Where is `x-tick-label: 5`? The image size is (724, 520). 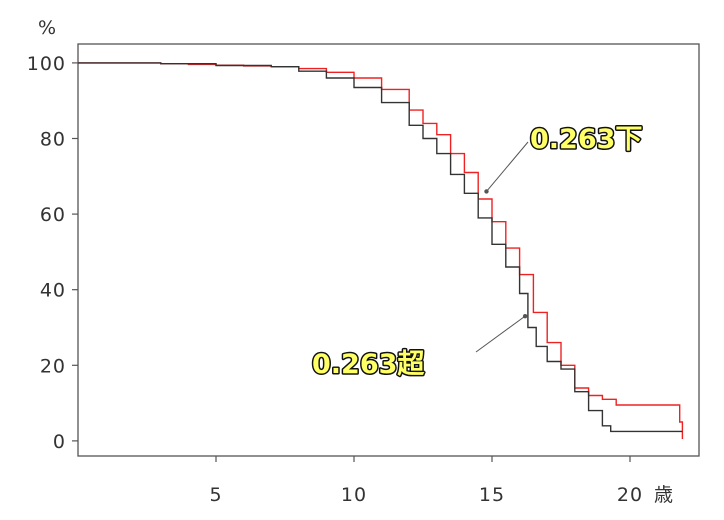
x-tick-label: 5 is located at coordinates (215, 495).